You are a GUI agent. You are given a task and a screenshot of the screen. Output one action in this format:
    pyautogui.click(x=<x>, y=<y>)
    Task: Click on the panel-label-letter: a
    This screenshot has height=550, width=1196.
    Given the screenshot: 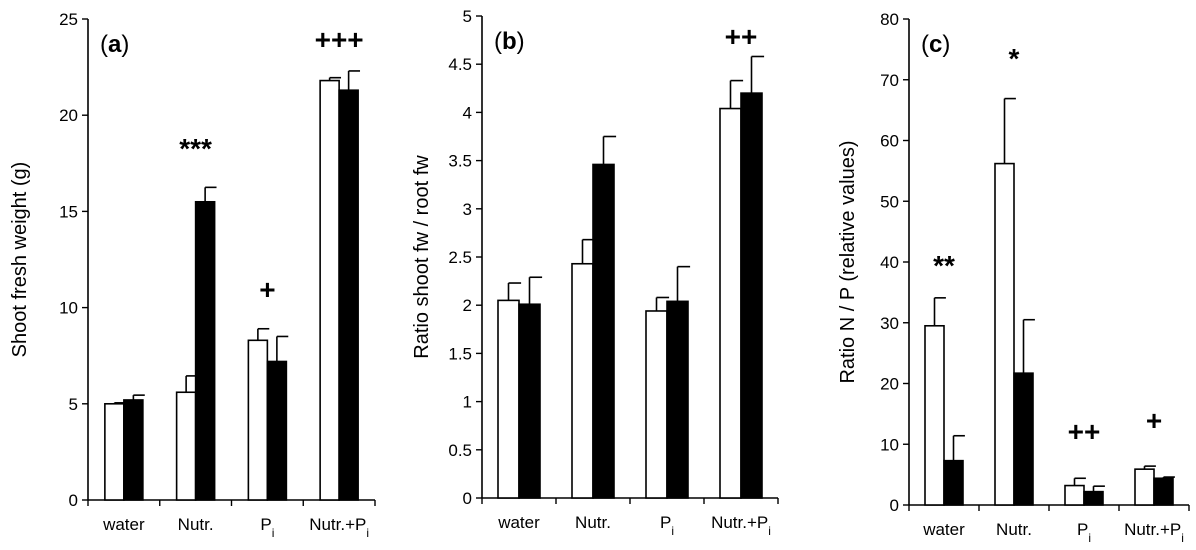 What is the action you would take?
    pyautogui.click(x=115, y=44)
    